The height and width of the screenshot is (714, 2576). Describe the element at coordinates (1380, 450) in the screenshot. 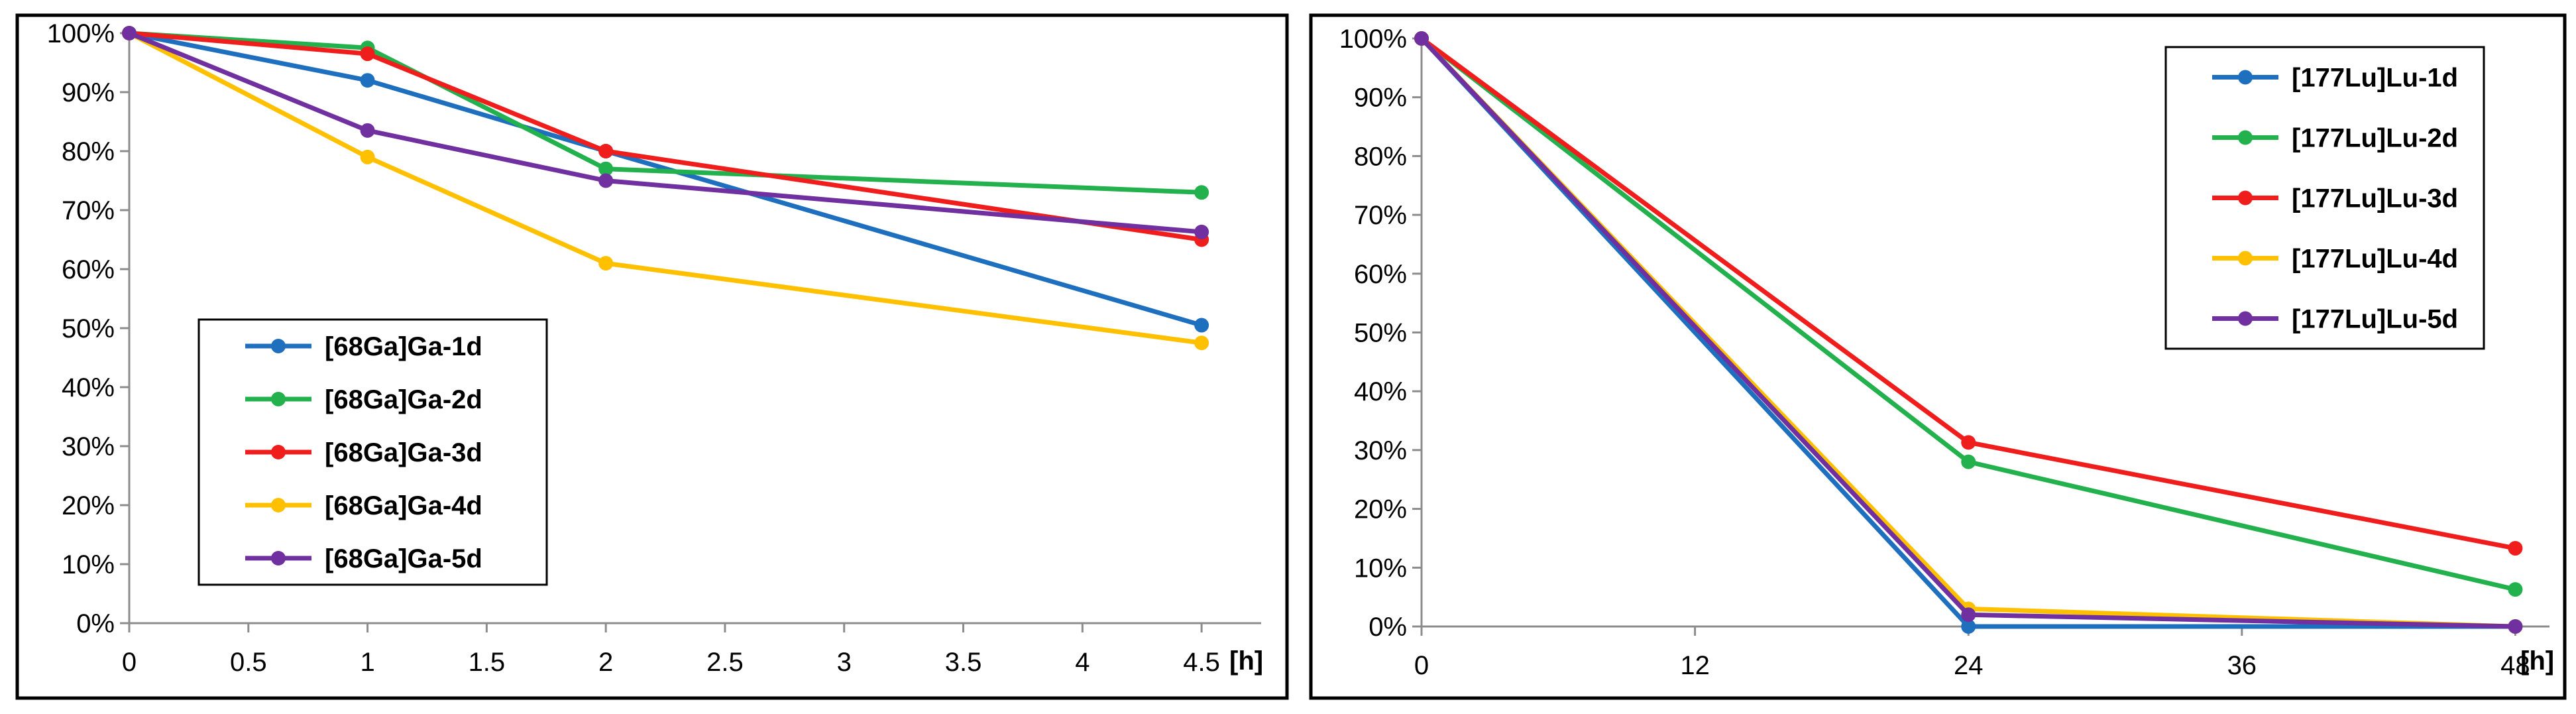

I see `lu177-y-tick-label: 30%` at that location.